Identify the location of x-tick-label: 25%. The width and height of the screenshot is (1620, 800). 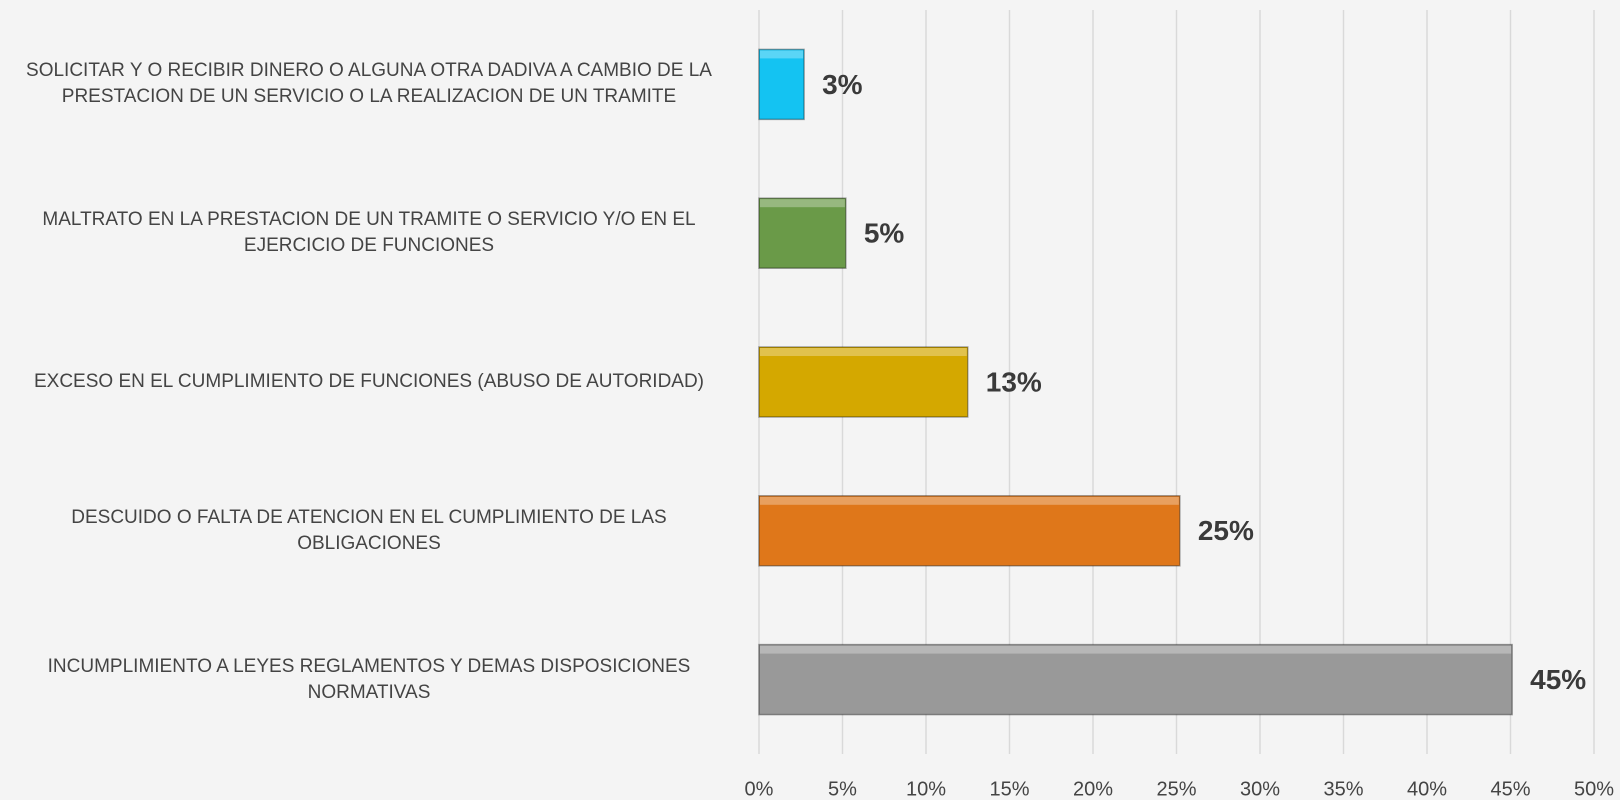
(1176, 789).